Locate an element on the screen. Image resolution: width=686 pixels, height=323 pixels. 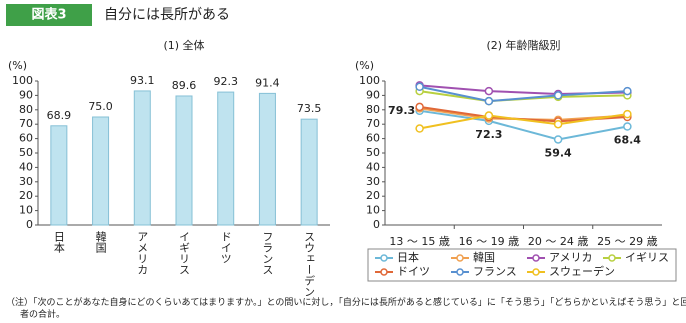
badge: 図表3 is located at coordinates (48, 15).